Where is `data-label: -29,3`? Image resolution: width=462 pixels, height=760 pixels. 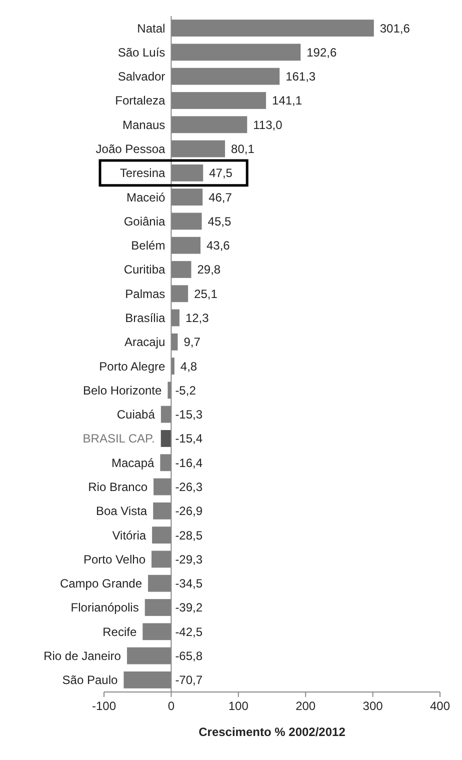 data-label: -29,3 is located at coordinates (189, 559).